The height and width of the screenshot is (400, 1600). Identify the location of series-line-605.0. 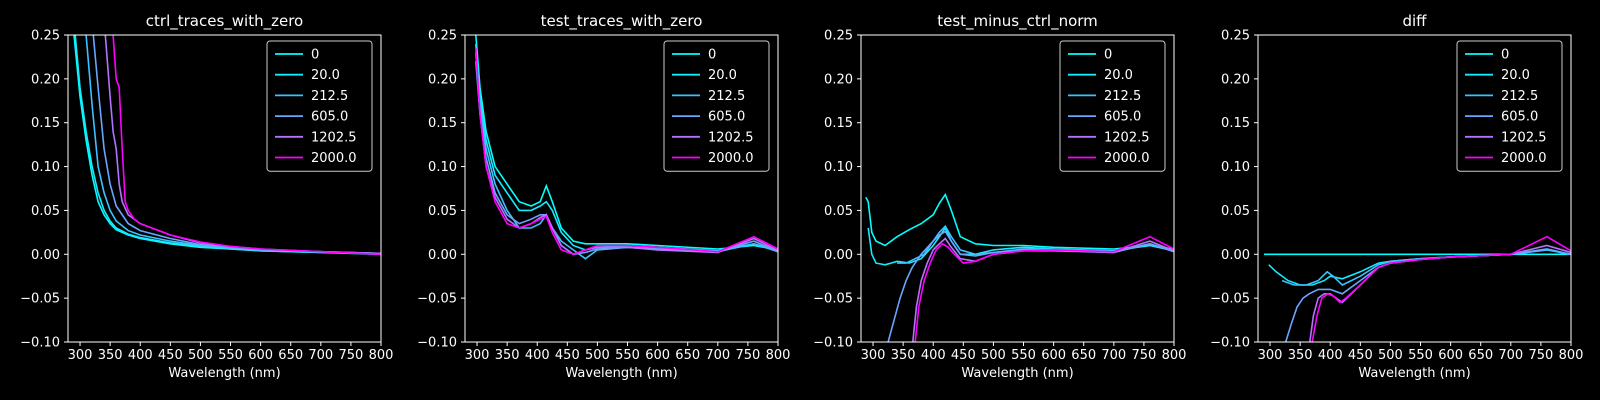
(1427, 295).